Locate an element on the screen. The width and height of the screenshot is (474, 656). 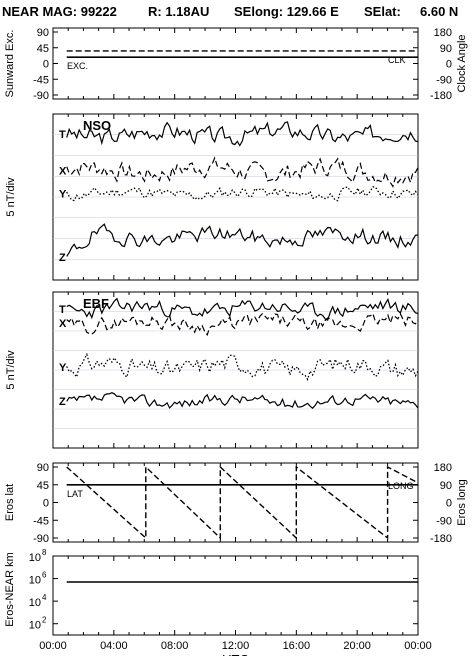
x-tick-label: 04:00 is located at coordinates (114, 646).